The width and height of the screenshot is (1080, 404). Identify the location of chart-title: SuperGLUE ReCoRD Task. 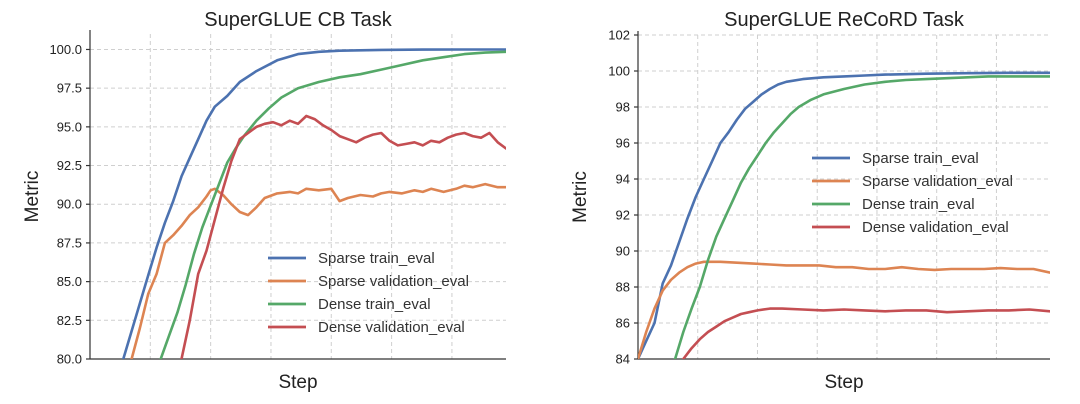
(844, 20).